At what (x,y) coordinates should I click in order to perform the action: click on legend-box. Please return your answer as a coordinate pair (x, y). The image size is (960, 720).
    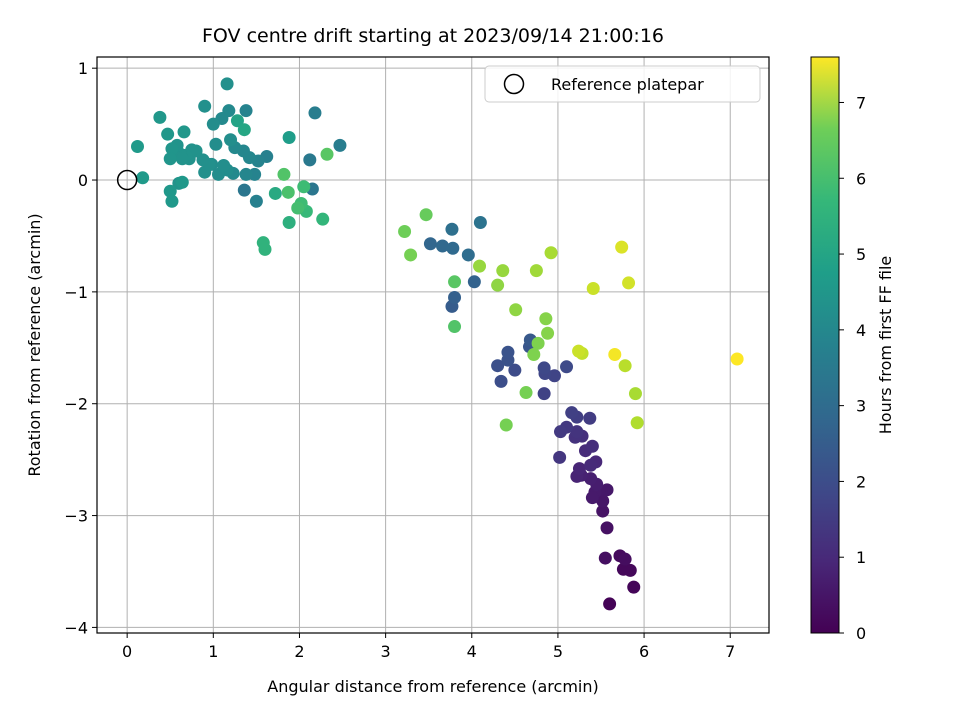
    Looking at the image, I should click on (622, 84).